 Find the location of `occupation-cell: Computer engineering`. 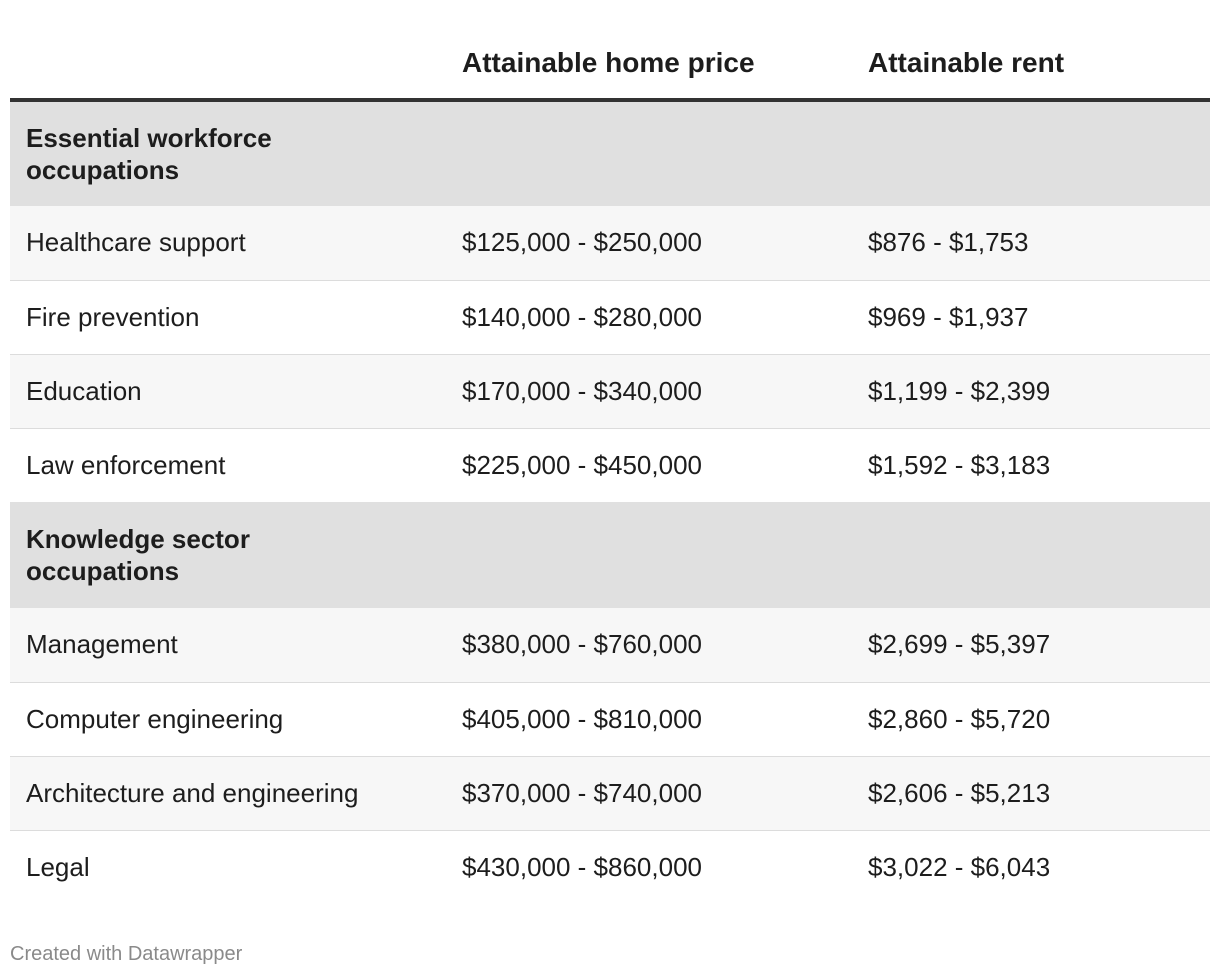

occupation-cell: Computer engineering is located at coordinates (228, 719).